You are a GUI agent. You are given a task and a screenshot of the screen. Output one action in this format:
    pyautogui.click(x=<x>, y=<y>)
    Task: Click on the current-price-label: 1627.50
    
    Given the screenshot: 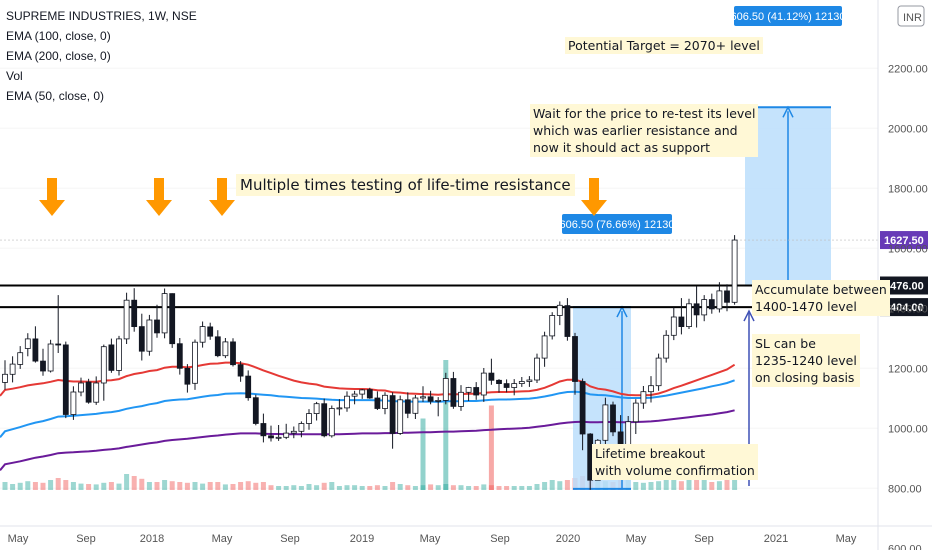 What is the action you would take?
    pyautogui.click(x=904, y=241)
    